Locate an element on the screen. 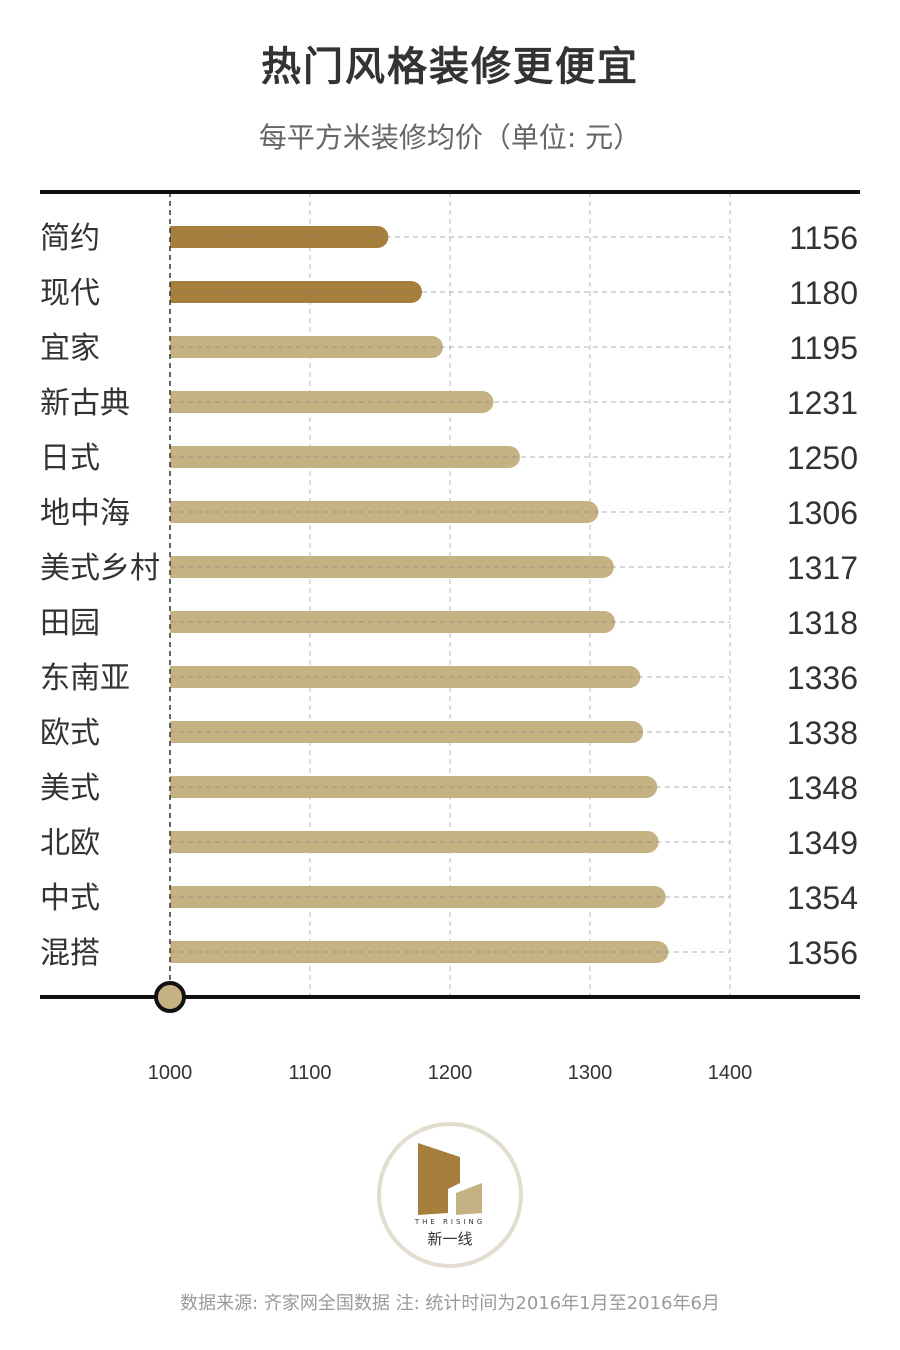 This screenshot has width=900, height=1350. category-label: 宜家 is located at coordinates (70, 348).